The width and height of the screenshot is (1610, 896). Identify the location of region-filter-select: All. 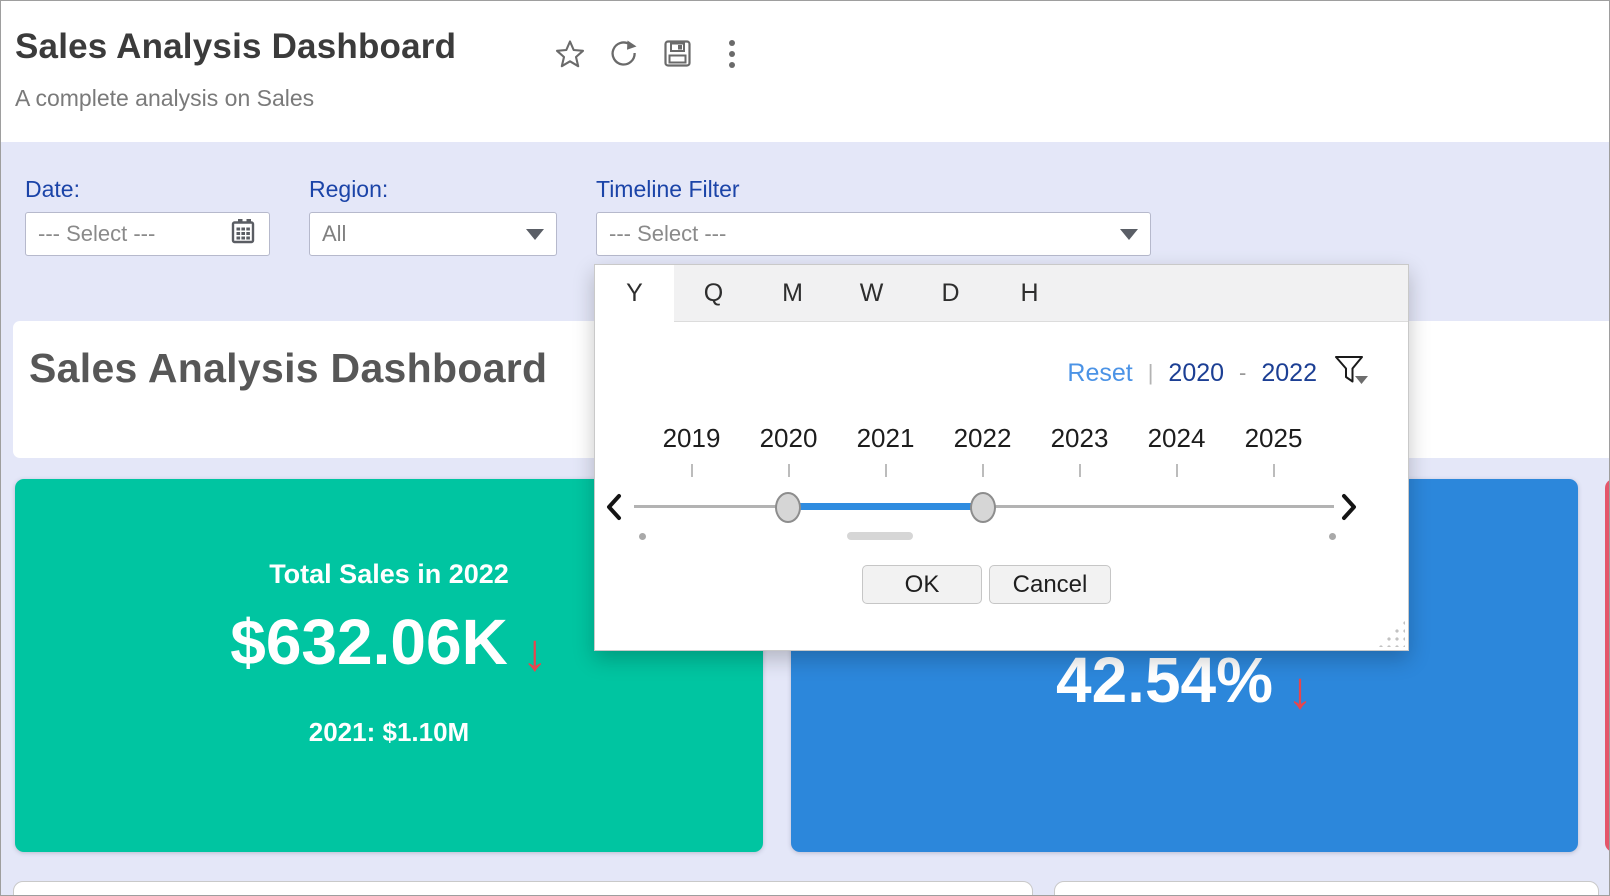
(433, 234).